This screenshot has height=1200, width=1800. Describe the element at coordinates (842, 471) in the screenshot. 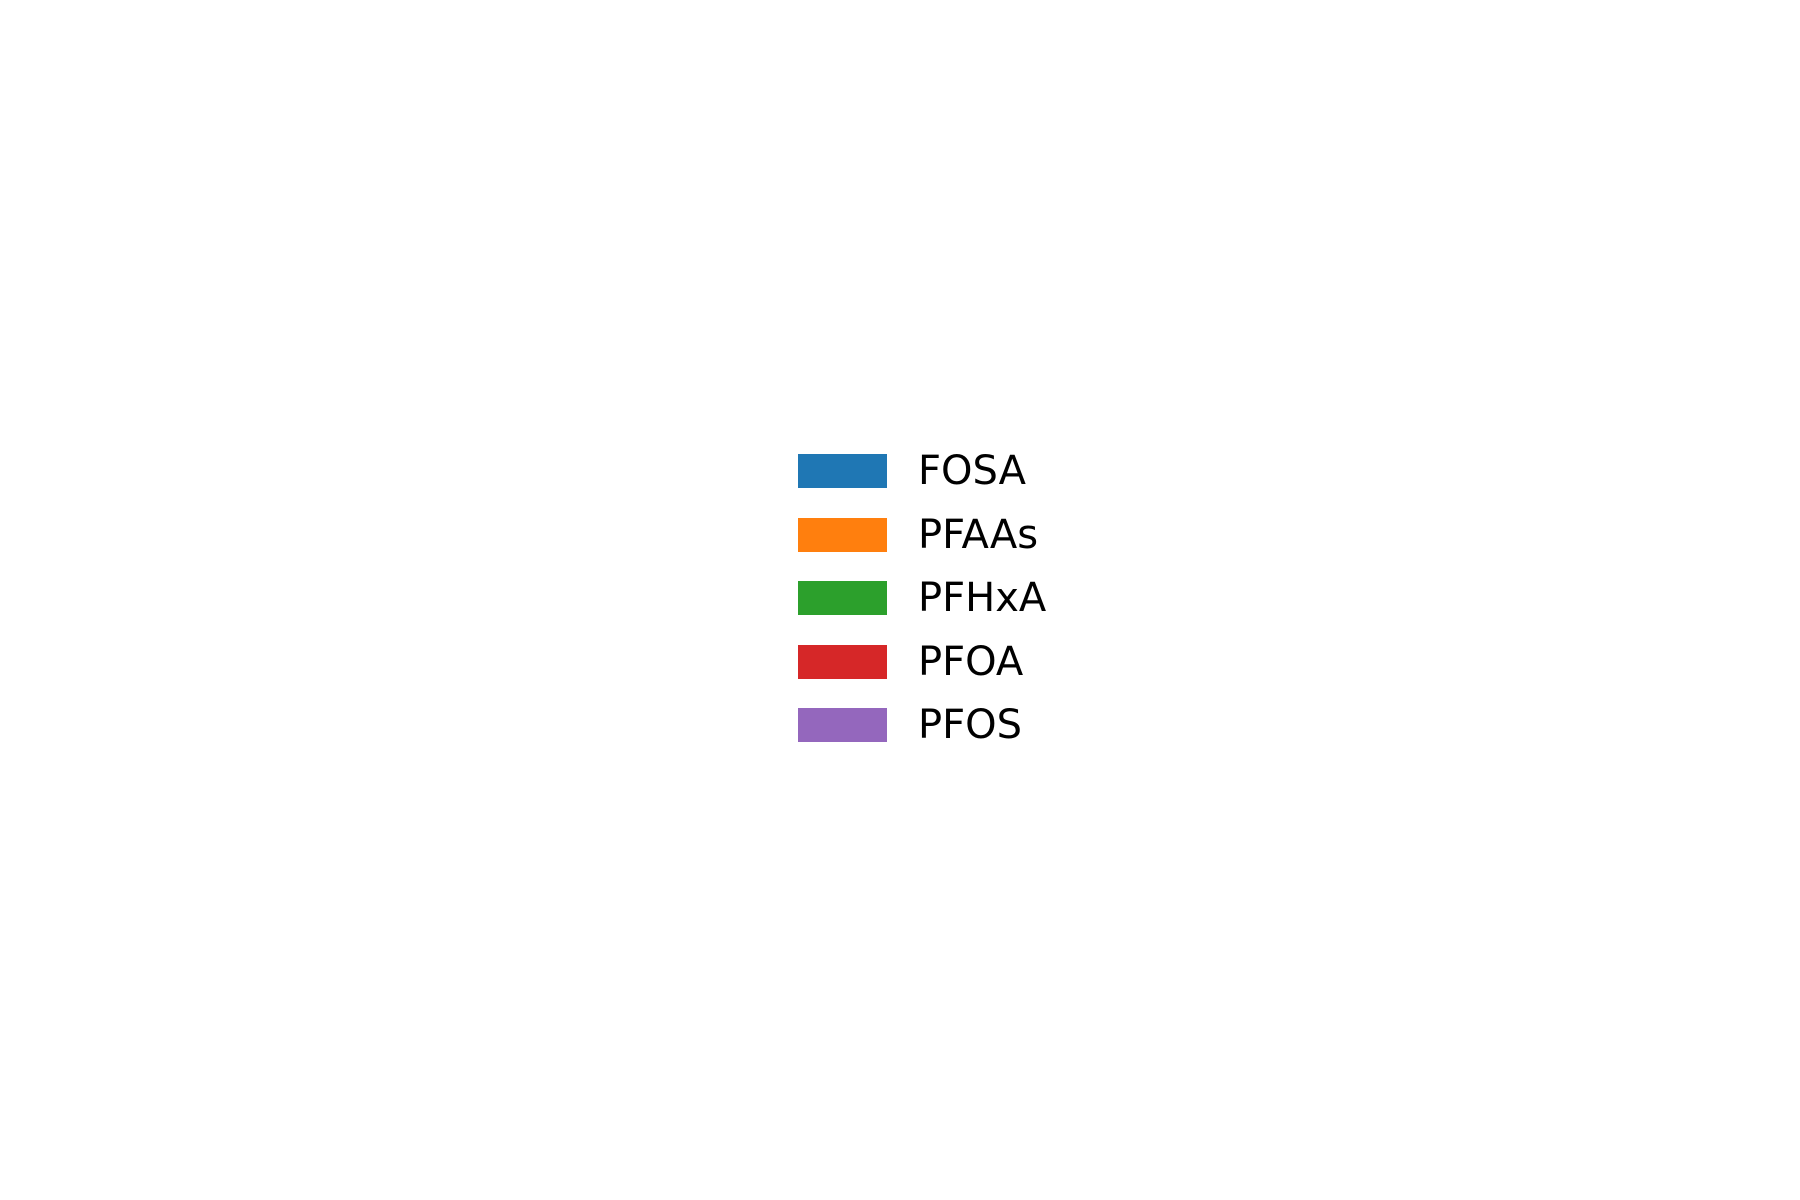

I see `legend-swatch-fosa` at that location.